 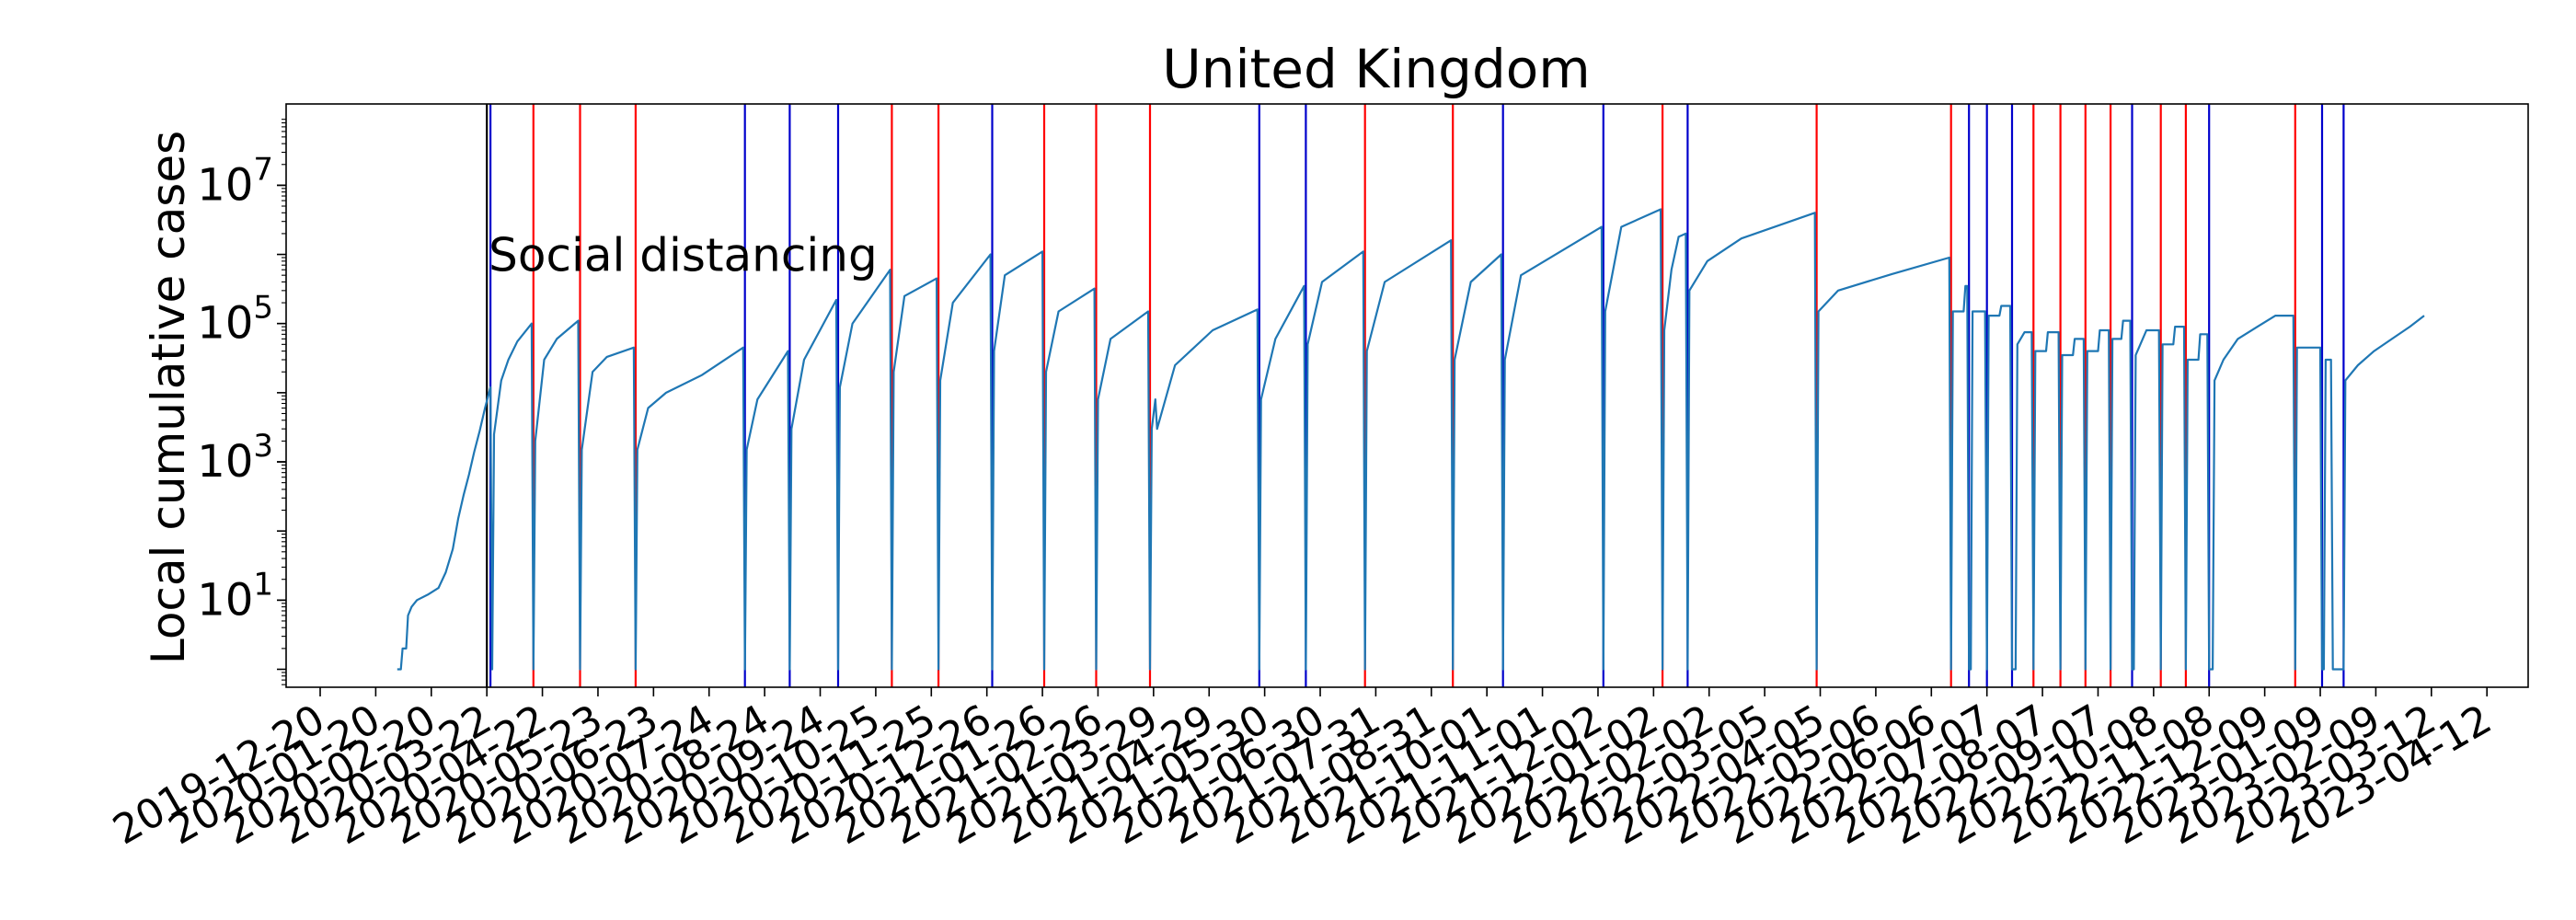 I want to click on chart-title: United Kingdom, so click(x=1376, y=69).